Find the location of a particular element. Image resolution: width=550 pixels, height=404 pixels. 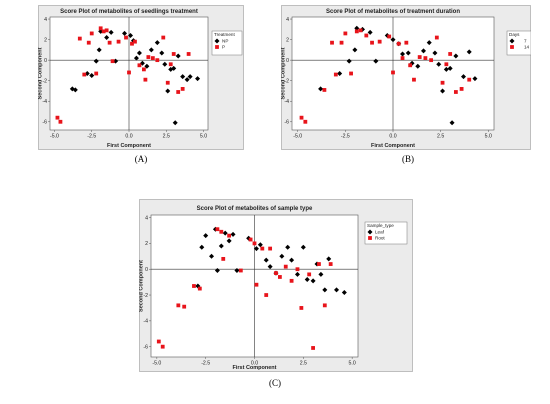

panel-caption-b: (B) is located at coordinates (408, 159).